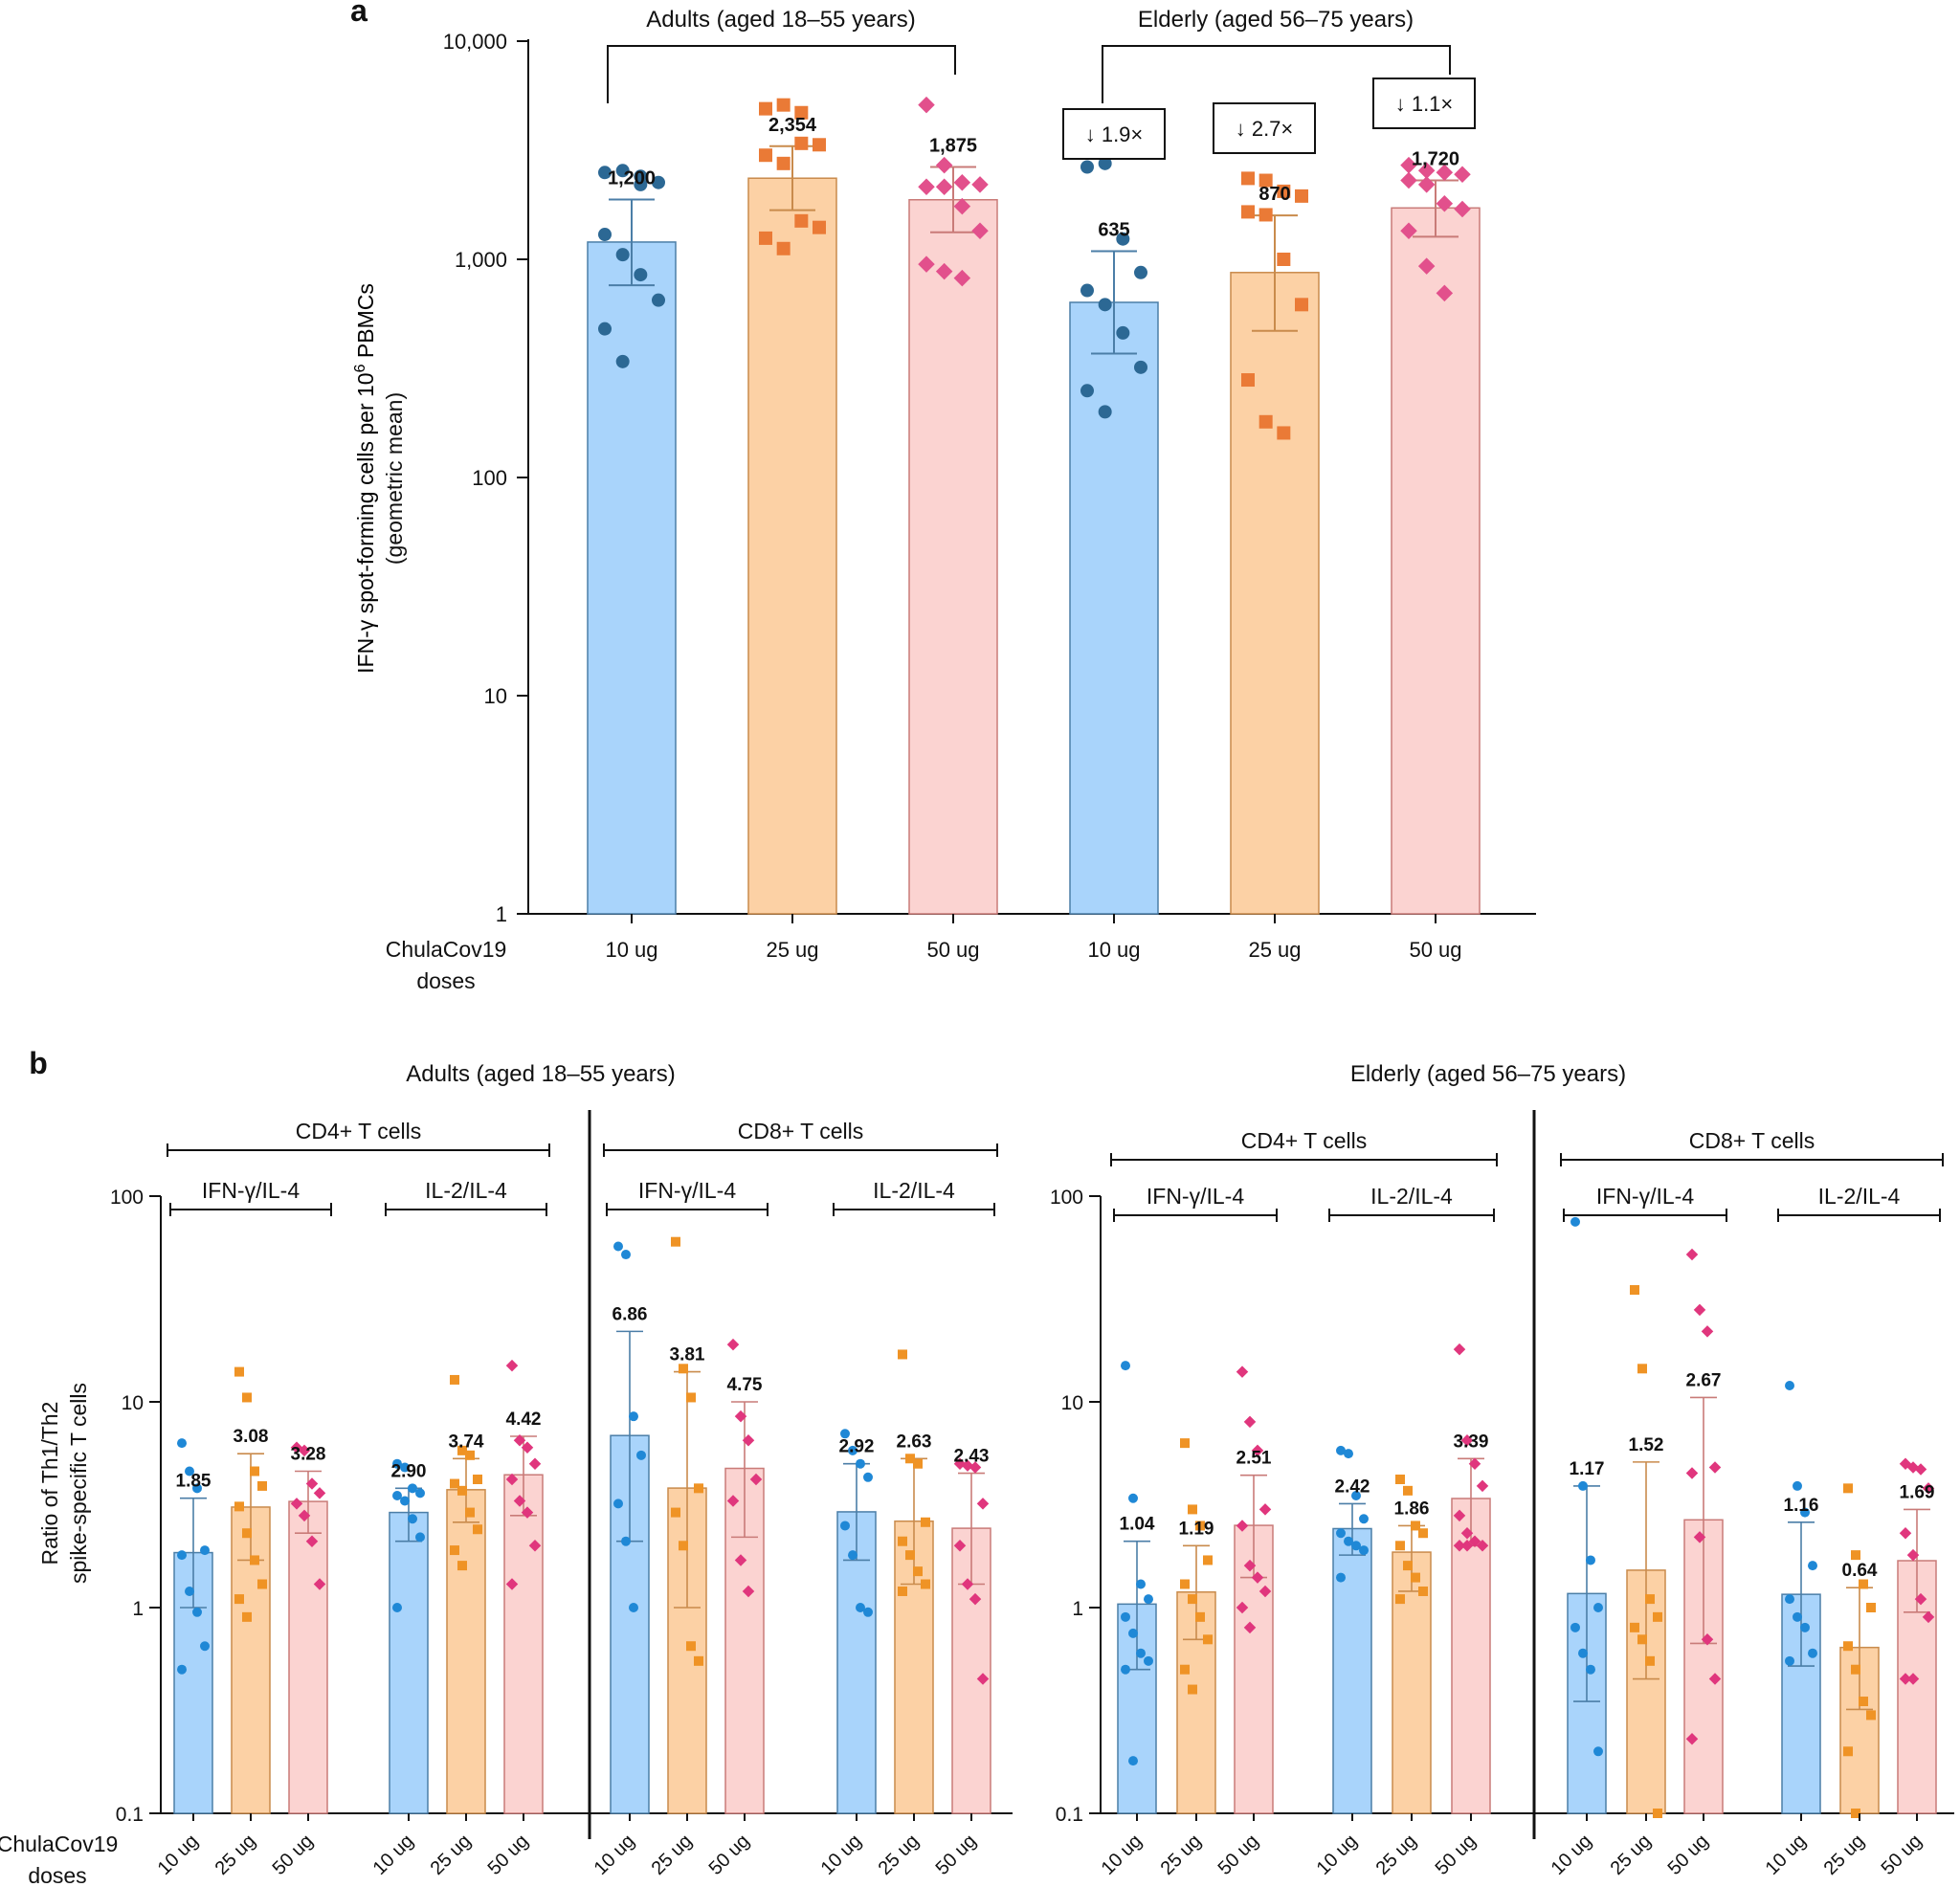  What do you see at coordinates (1402, 1677) in the screenshot?
I see `bar-group: 1.86 25 ug` at bounding box center [1402, 1677].